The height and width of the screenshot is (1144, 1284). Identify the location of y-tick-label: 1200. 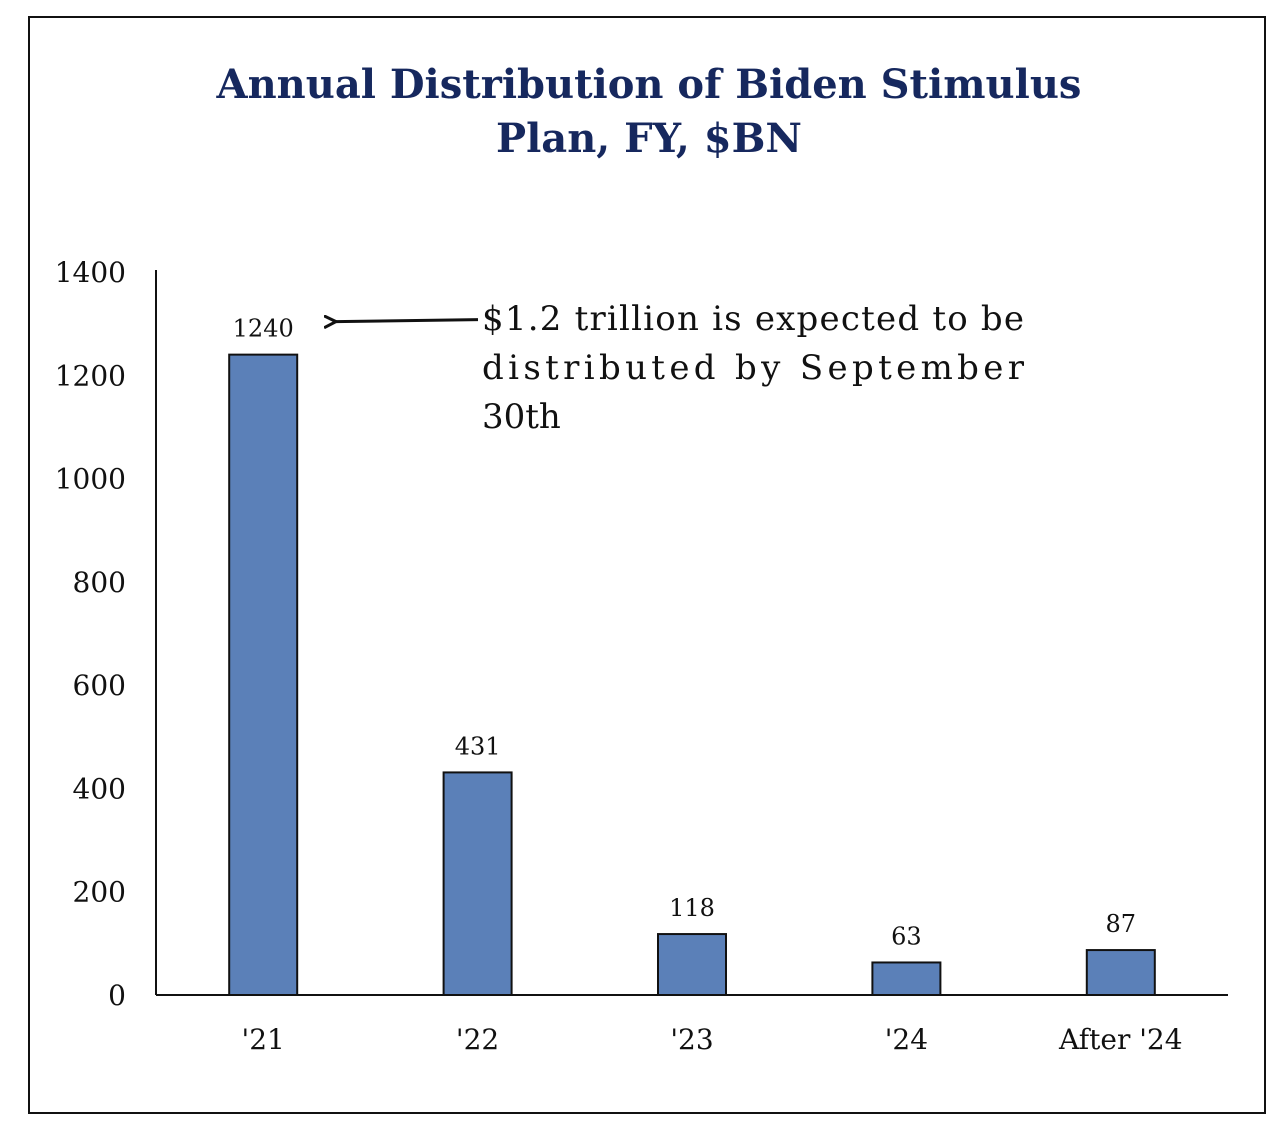
(90, 375).